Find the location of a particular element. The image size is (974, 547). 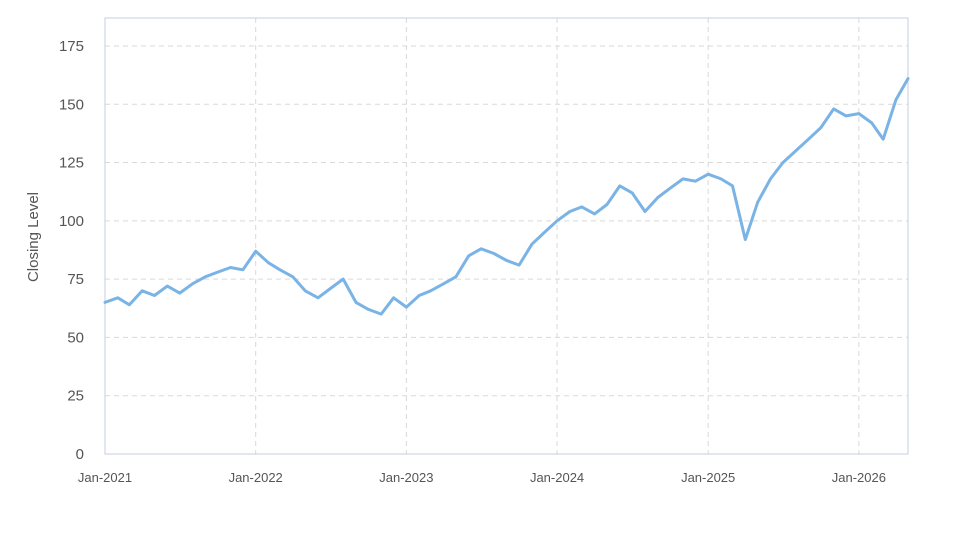

y-tick-label: 25 is located at coordinates (75, 396).